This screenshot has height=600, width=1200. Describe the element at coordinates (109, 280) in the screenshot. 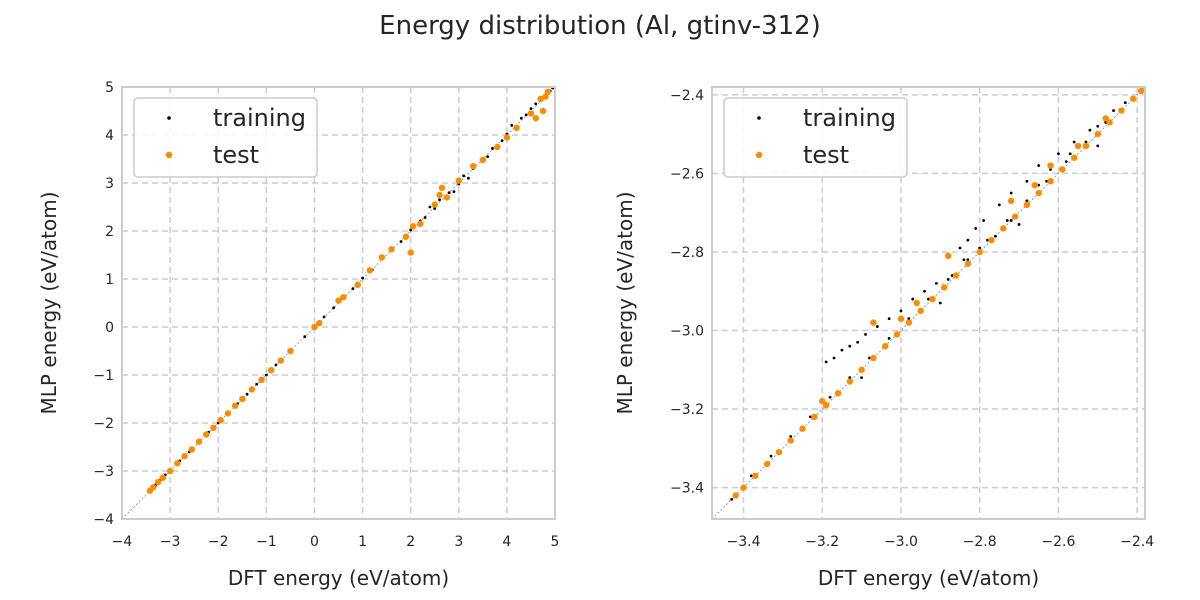

I see `y-tick-label: 1` at that location.